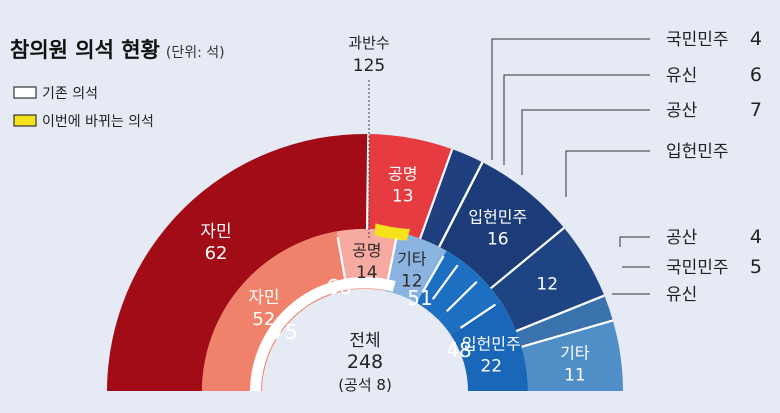 Image resolution: width=780 pixels, height=413 pixels. I want to click on callout-value: 5, so click(756, 267).